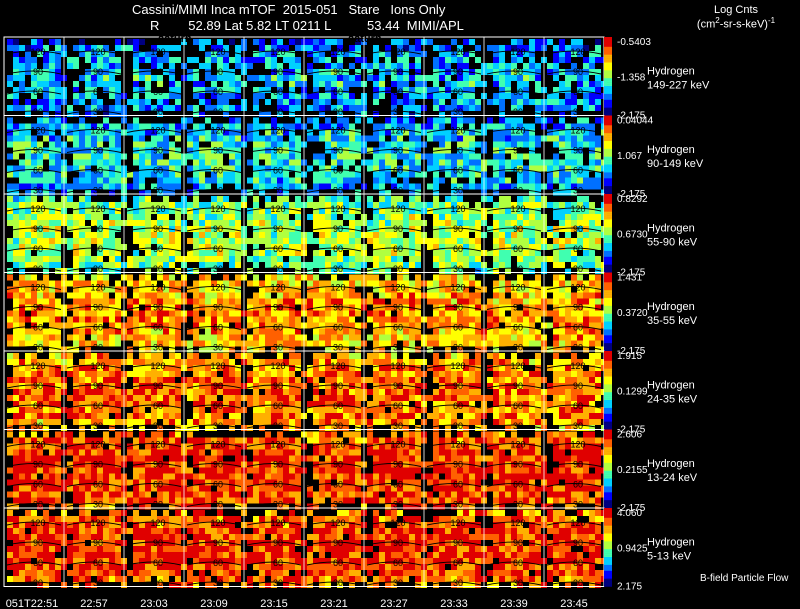  I want to click on contour-label: 60, so click(338, 171).